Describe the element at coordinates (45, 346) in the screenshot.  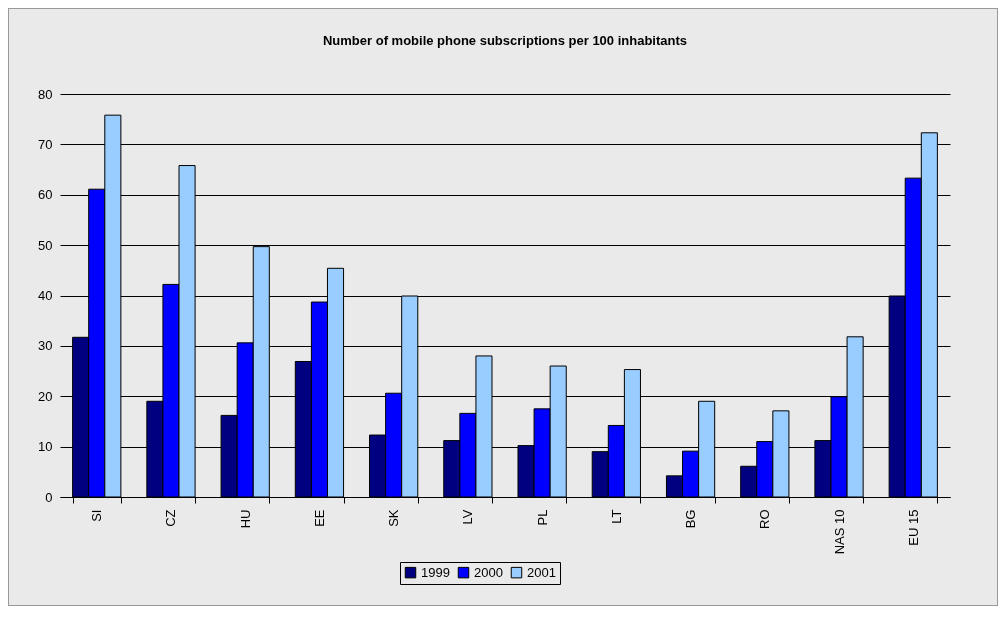
I see `y-tick-label: 30` at that location.